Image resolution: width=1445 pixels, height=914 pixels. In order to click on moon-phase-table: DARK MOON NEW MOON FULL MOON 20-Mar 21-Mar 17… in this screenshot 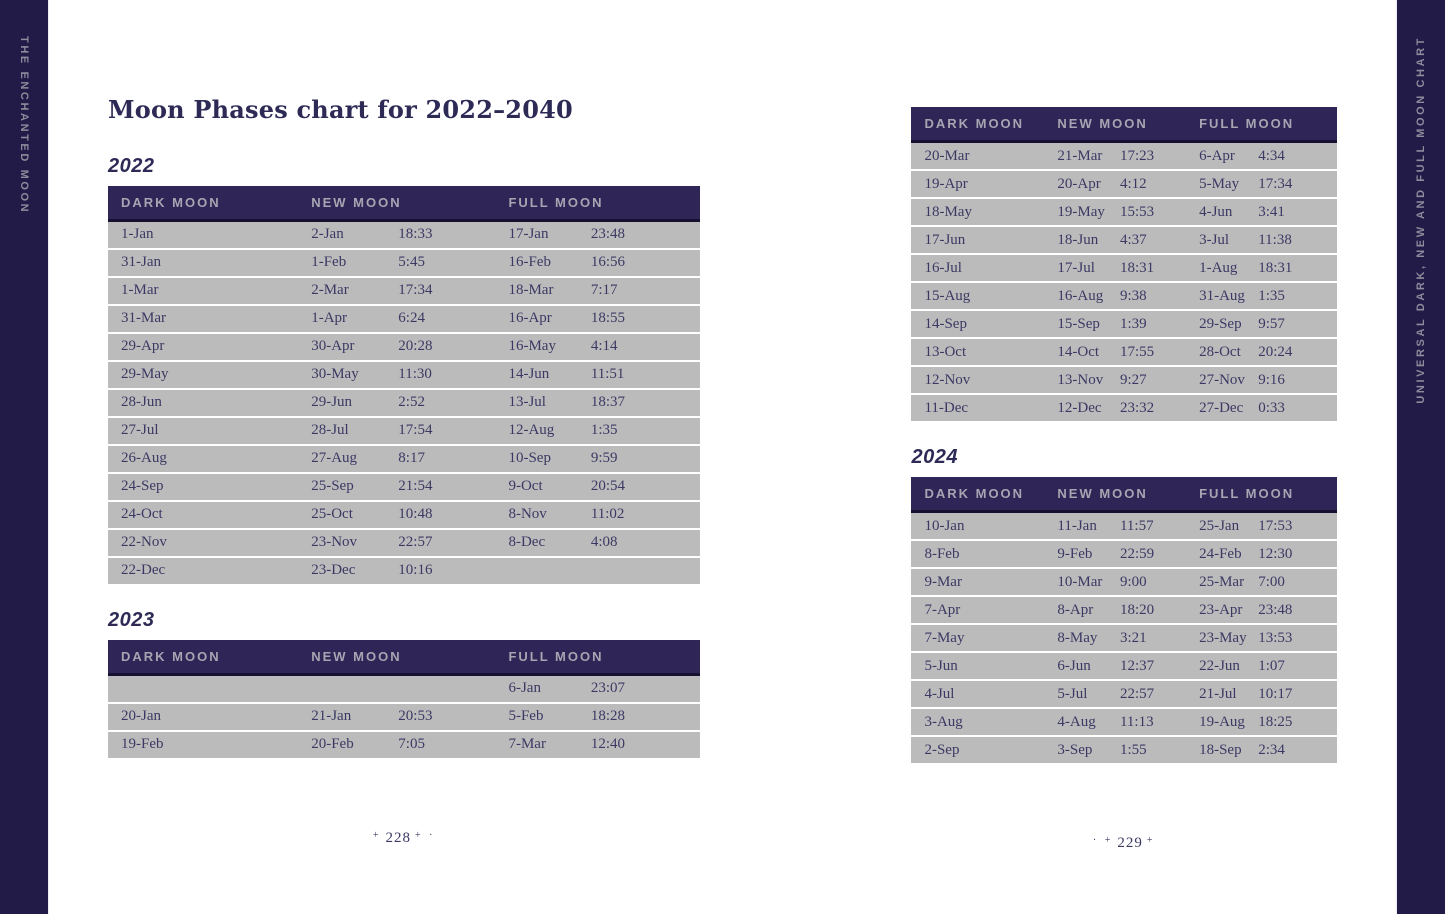, I will do `click(1124, 264)`.